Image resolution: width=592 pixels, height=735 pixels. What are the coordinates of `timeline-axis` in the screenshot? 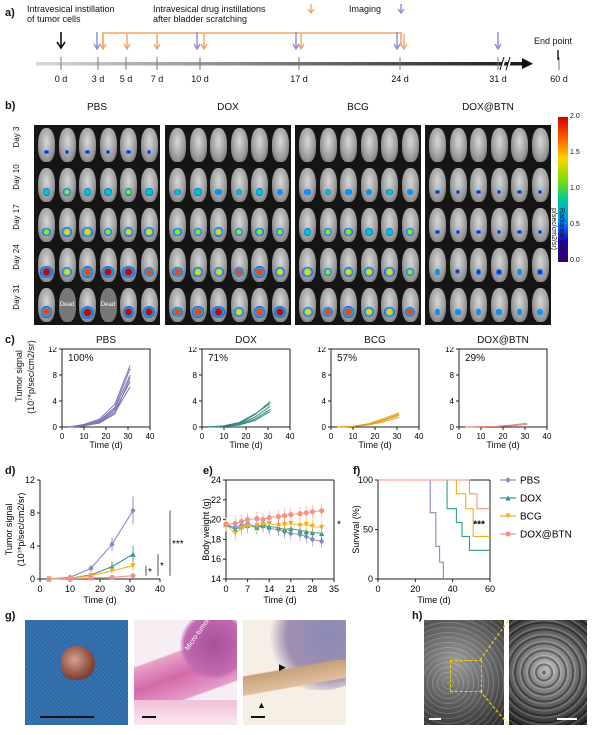 It's located at (281, 64).